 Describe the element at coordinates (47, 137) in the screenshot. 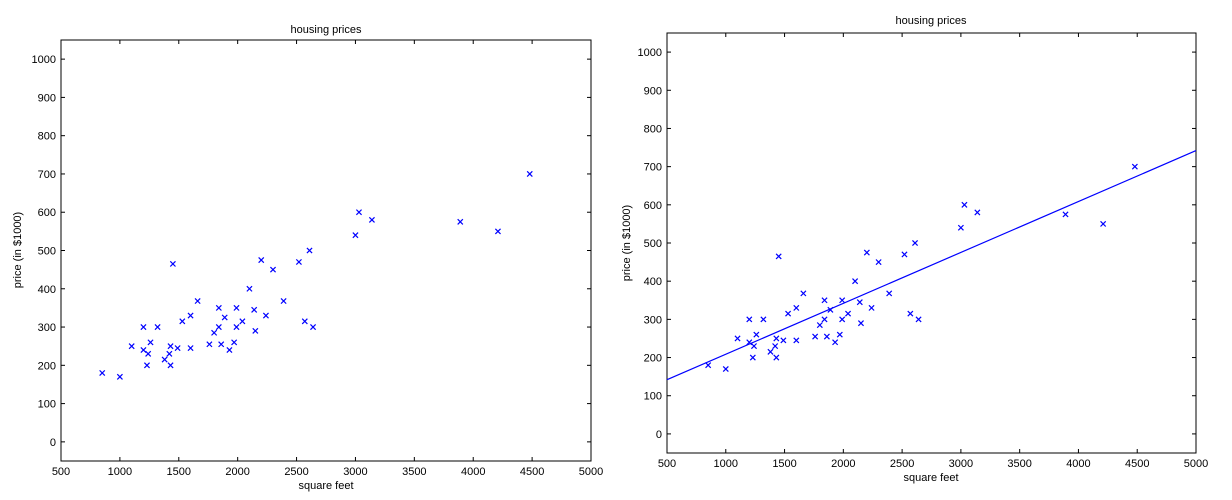

I see `y-tick-label: 800` at that location.